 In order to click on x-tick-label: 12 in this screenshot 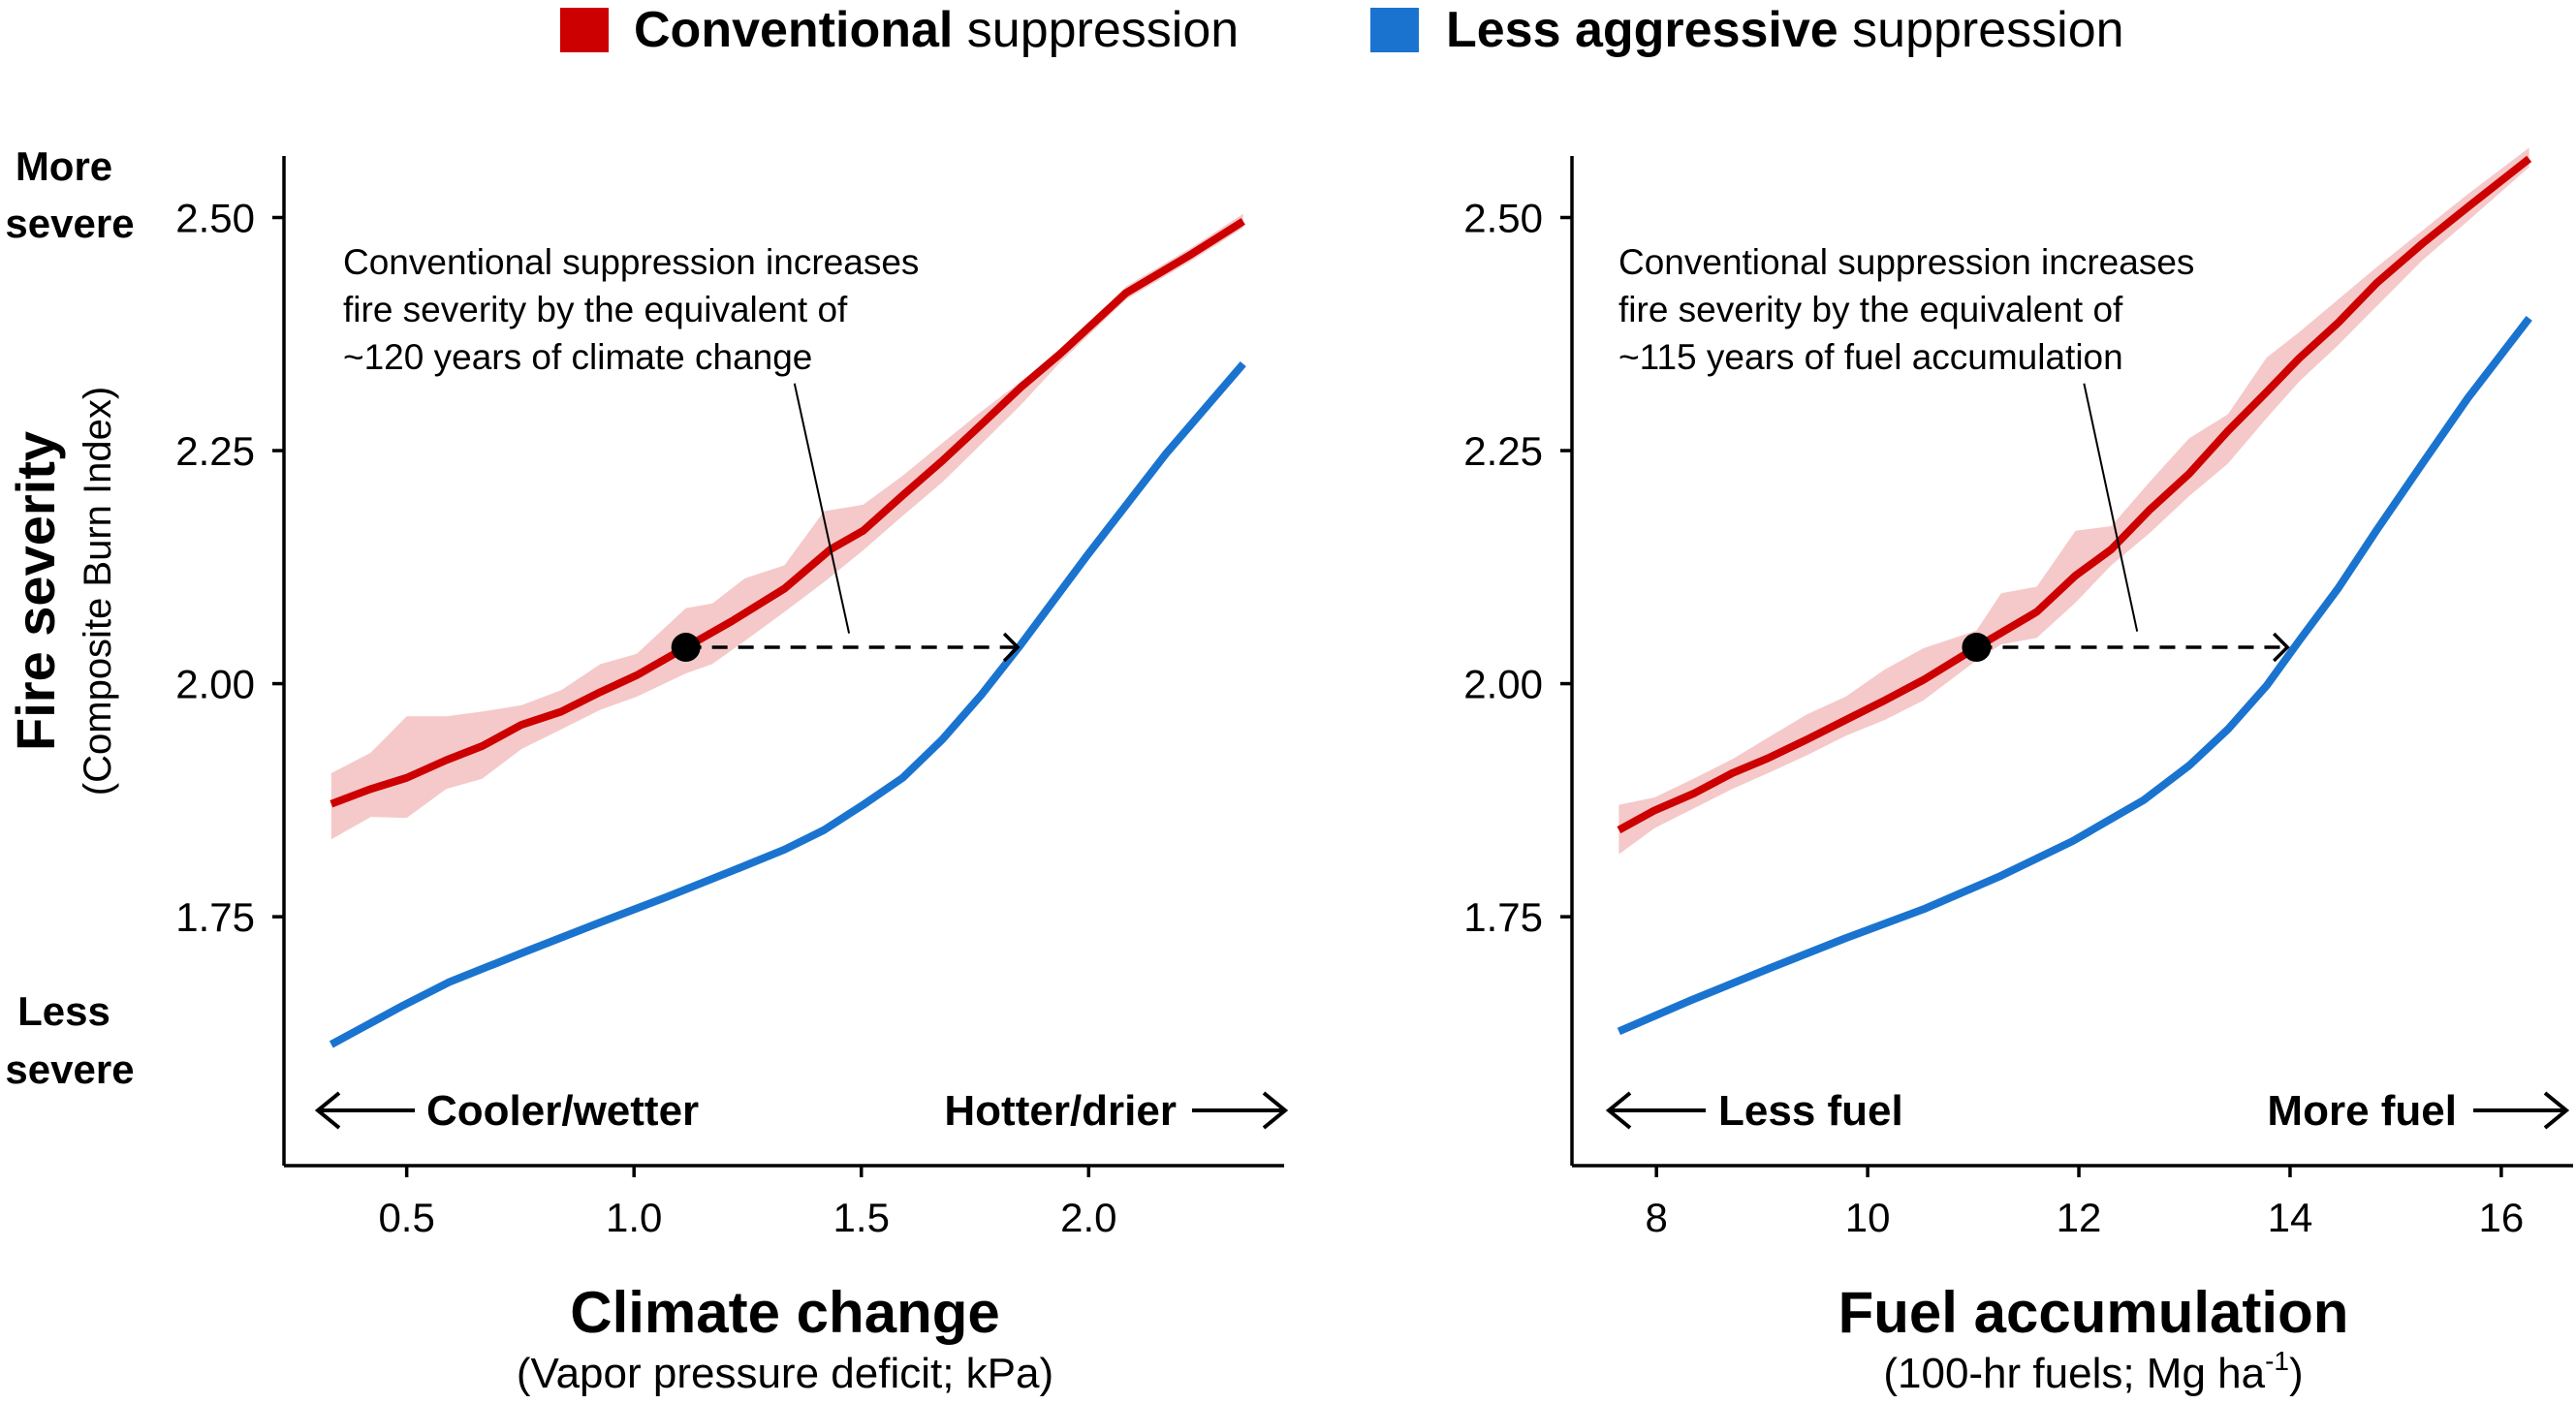, I will do `click(2079, 1218)`.